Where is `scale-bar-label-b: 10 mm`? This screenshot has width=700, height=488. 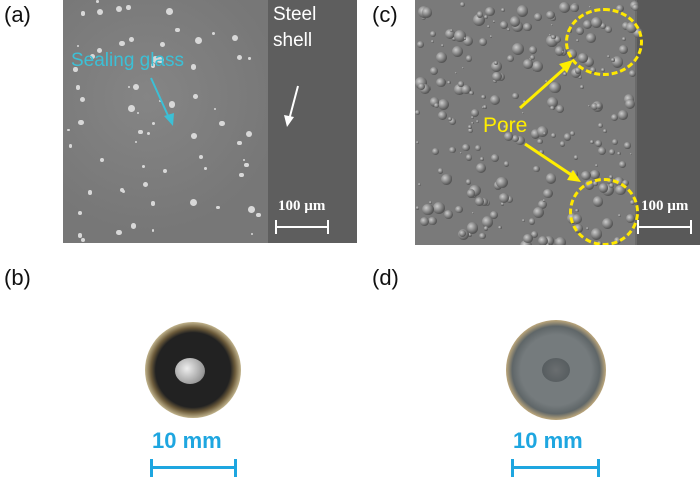
scale-bar-label-b: 10 mm is located at coordinates (187, 440).